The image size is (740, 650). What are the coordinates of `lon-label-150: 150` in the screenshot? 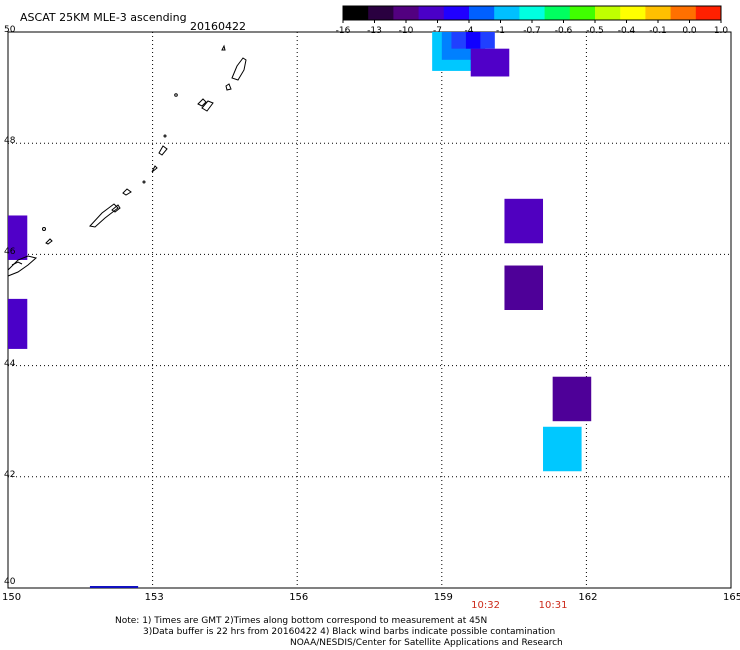 It's located at (12, 597).